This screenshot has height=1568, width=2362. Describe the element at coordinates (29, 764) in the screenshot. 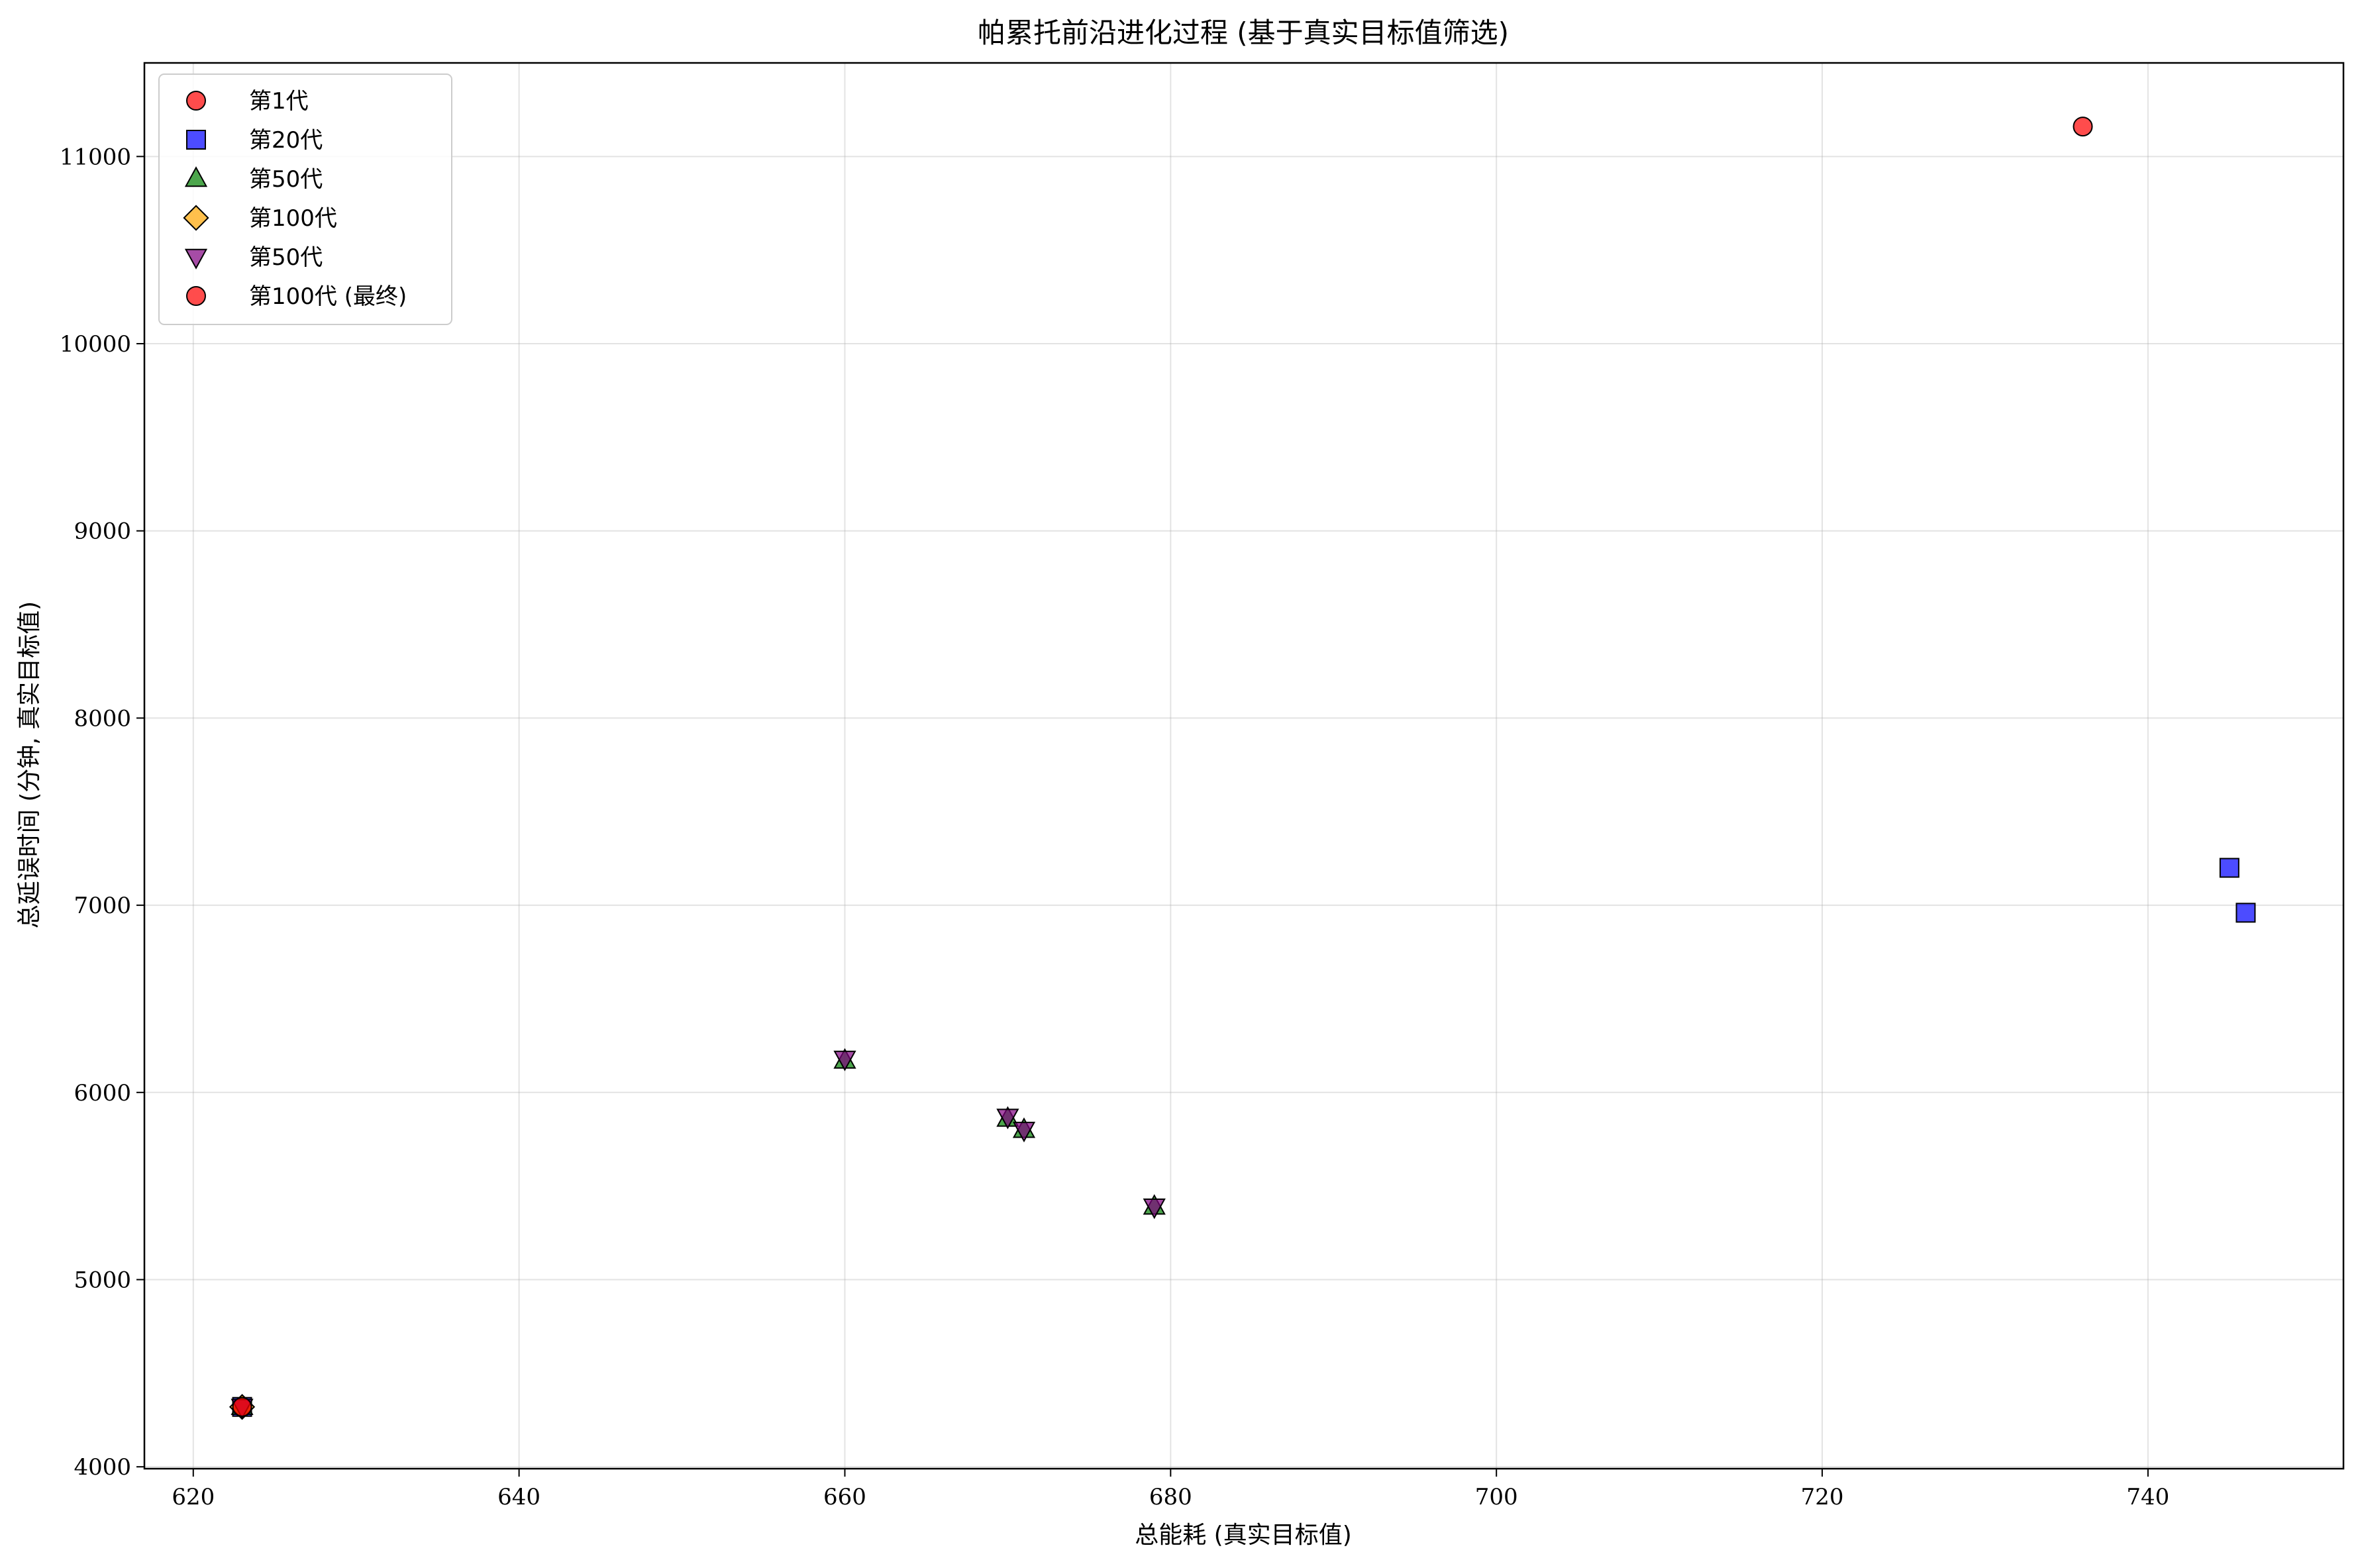

I see `y-axis-label: 总延误时间 (分钟, 真实目标值)` at that location.